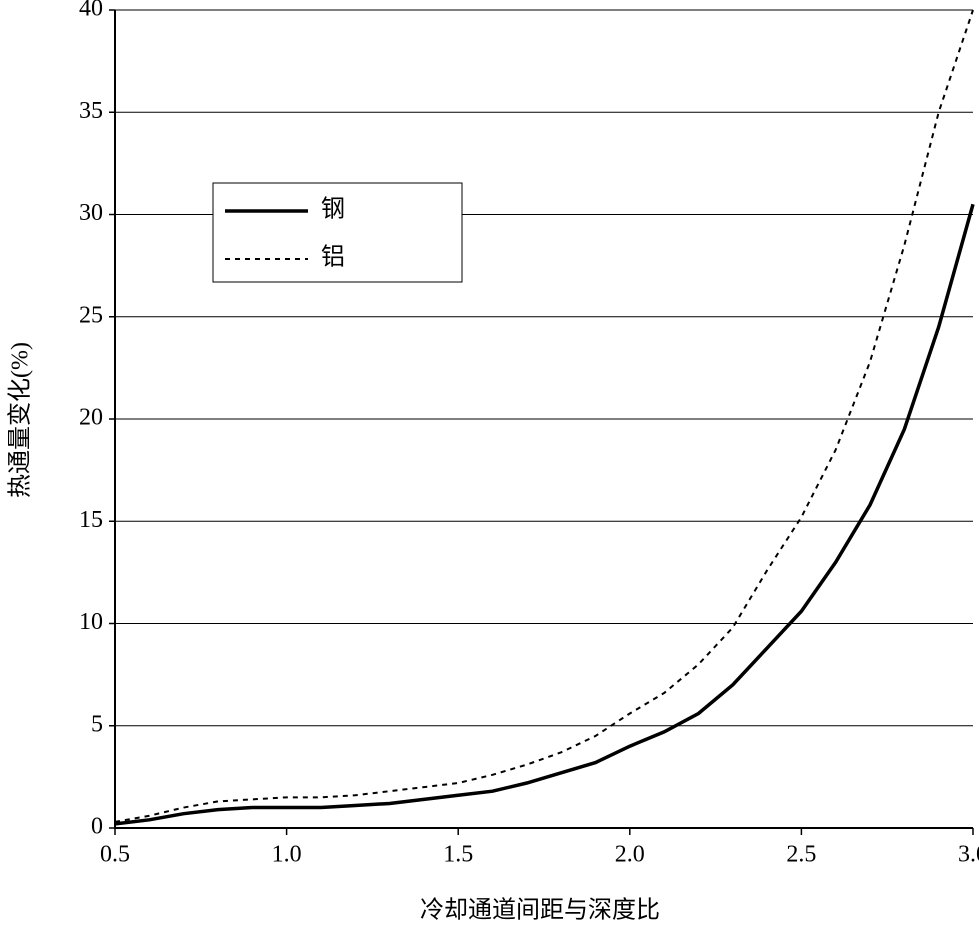 This screenshot has height=931, width=979. Describe the element at coordinates (630, 855) in the screenshot. I see `x-tick-label: 2.0` at that location.